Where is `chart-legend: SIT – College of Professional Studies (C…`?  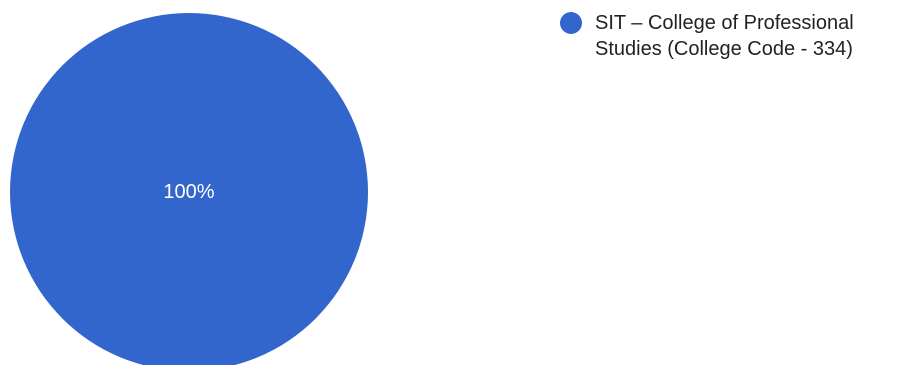 chart-legend: SIT – College of Professional Studies (C… is located at coordinates (732, 36).